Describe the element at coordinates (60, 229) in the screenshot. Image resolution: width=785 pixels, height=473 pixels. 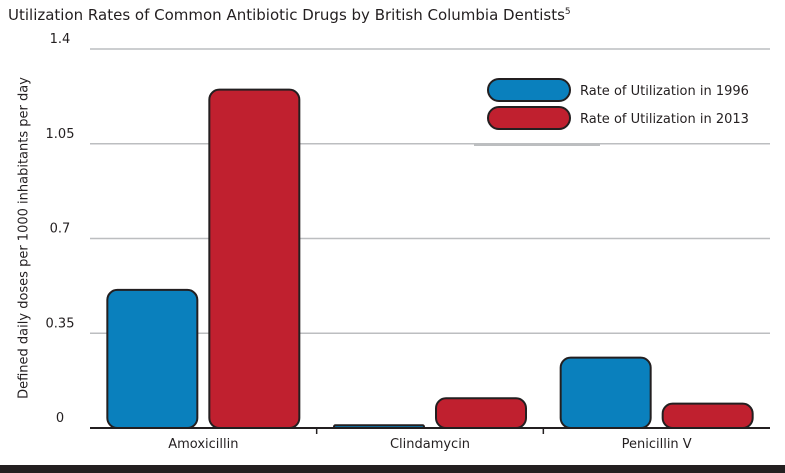
I see `y-tick-label: 0.7` at that location.